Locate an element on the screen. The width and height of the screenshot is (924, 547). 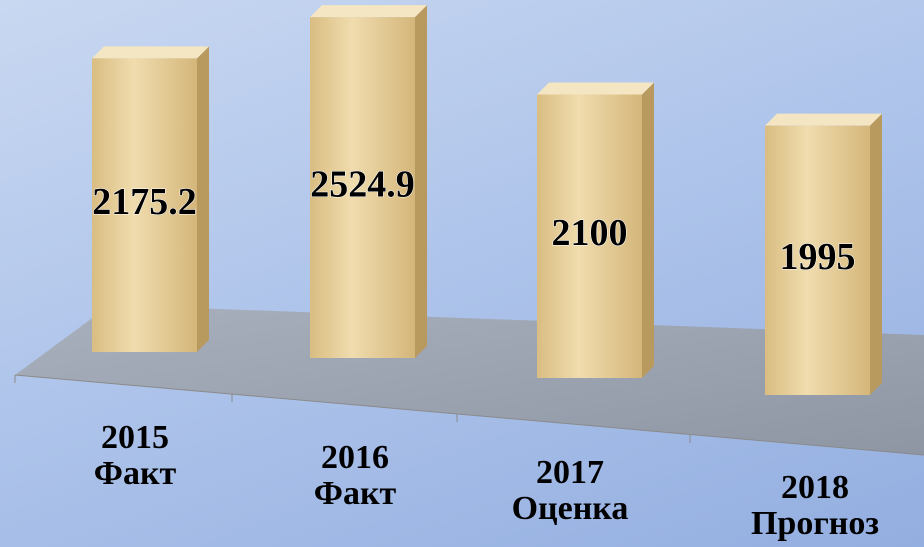
value-label: 1995 is located at coordinates (818, 257).